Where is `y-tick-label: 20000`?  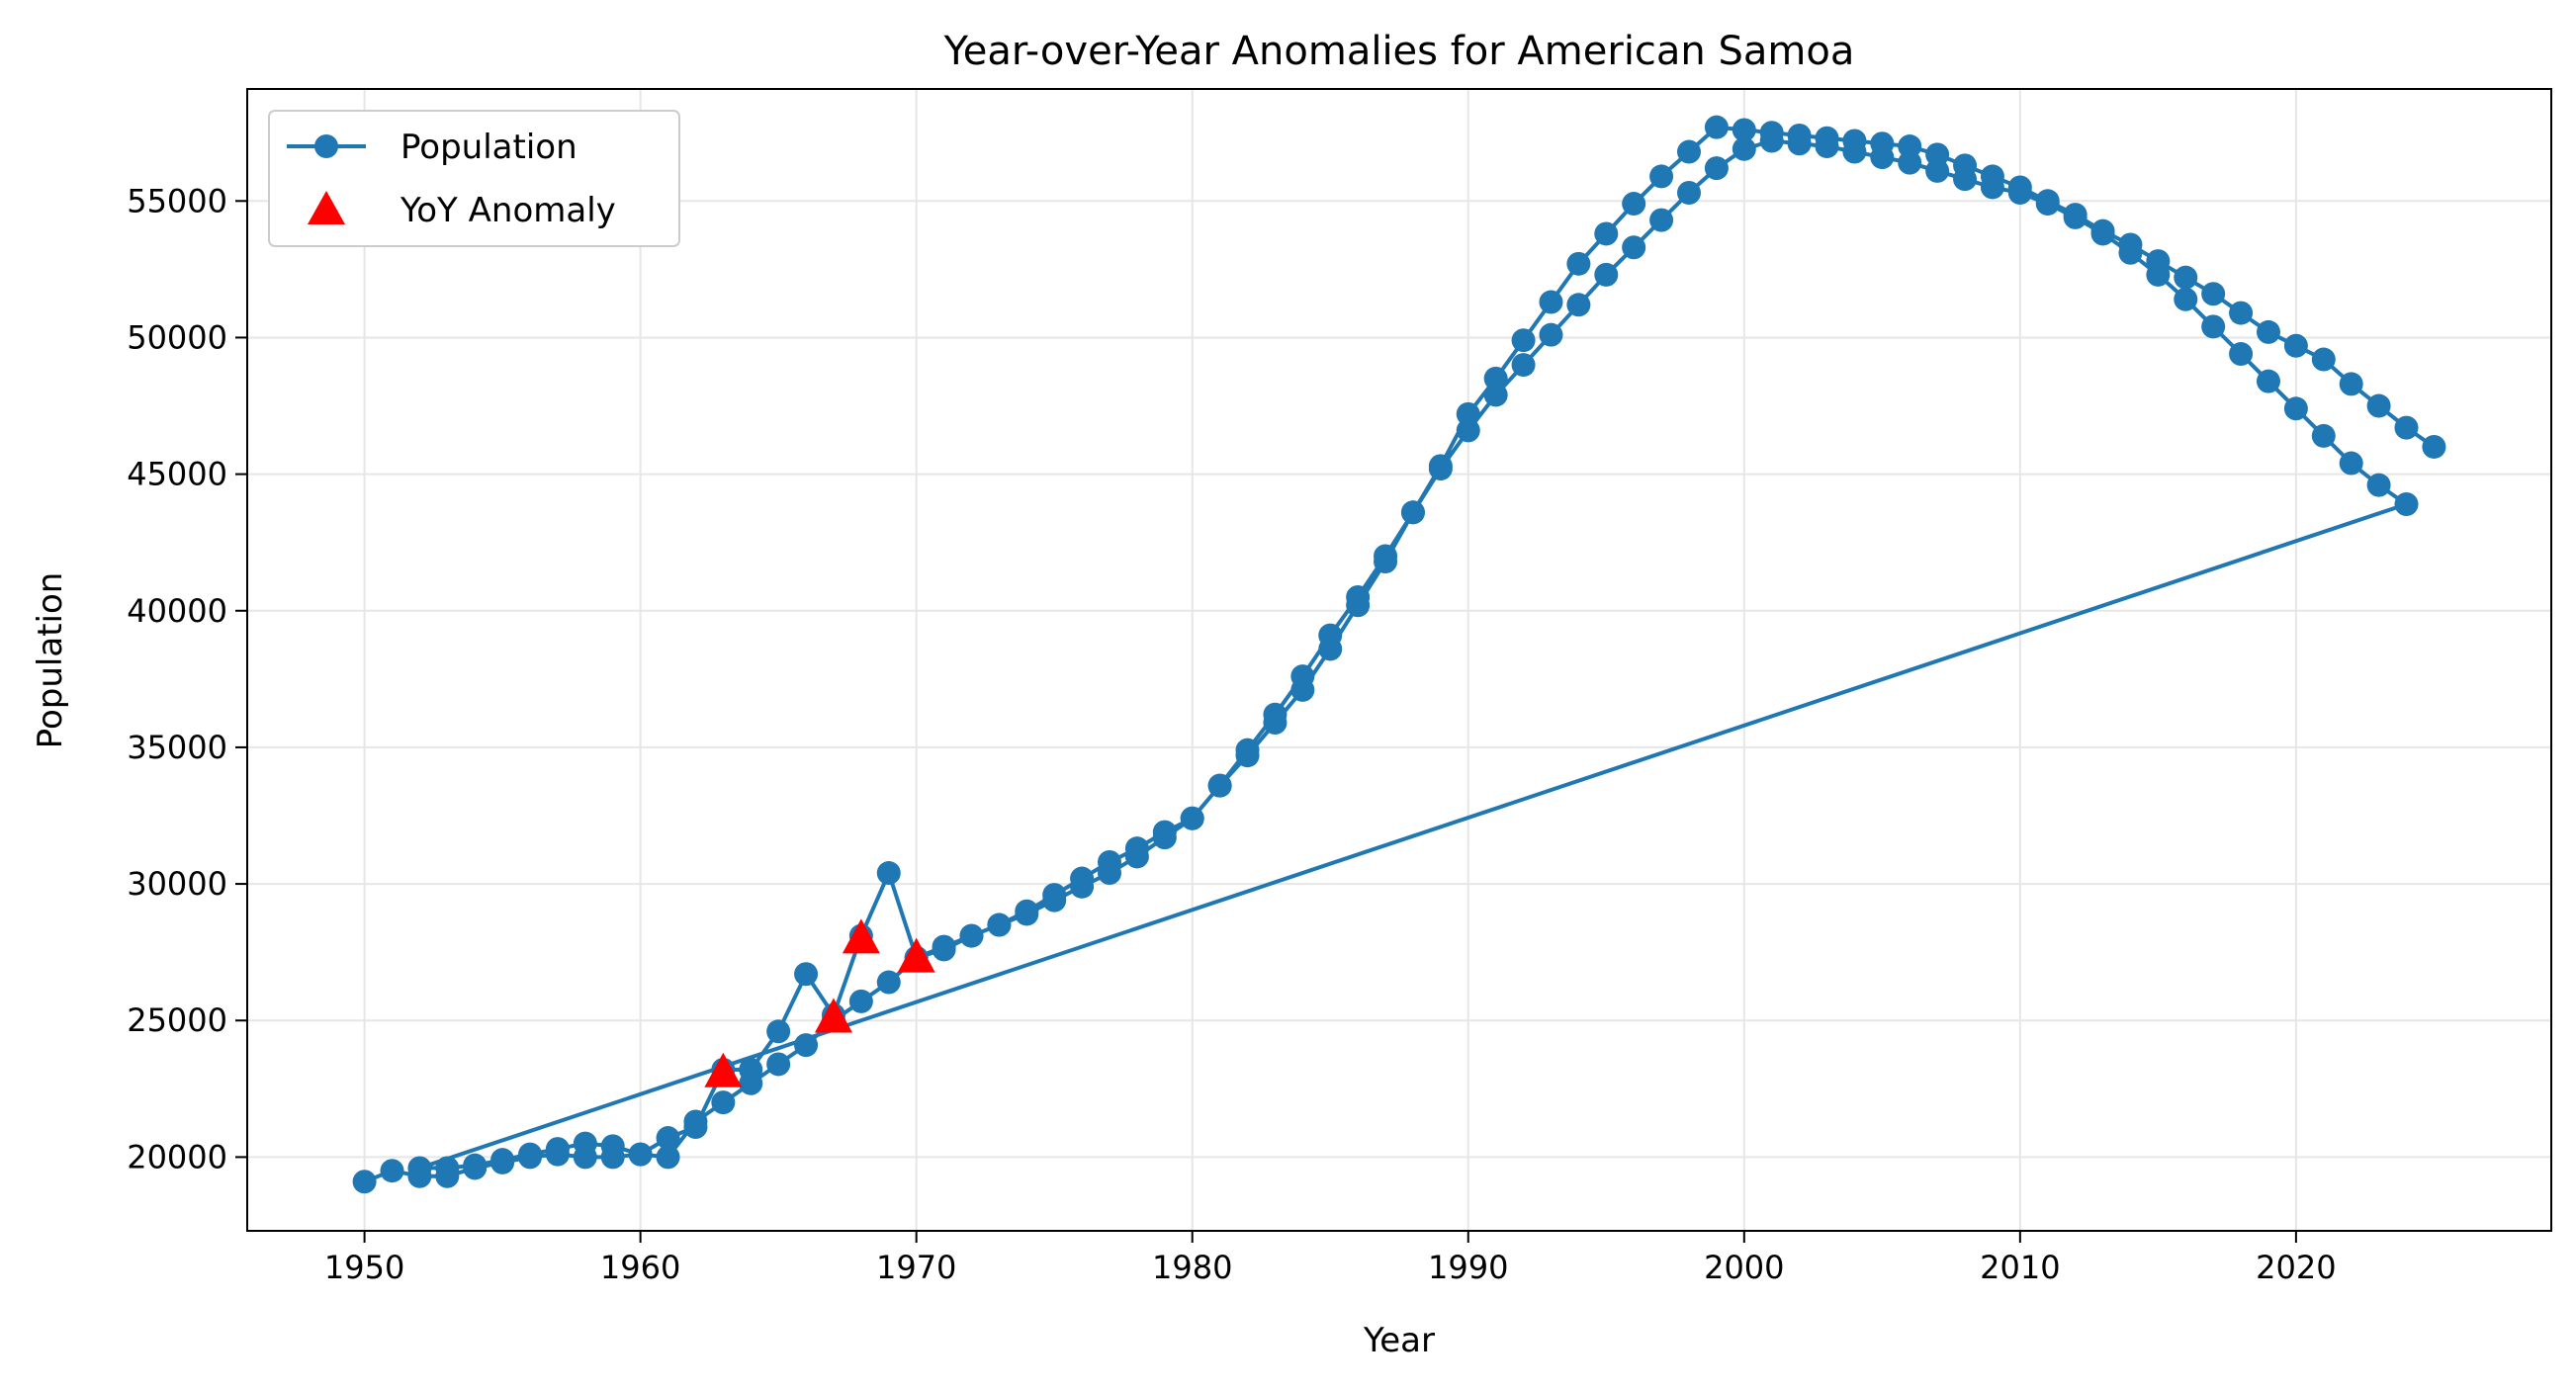 y-tick-label: 20000 is located at coordinates (177, 1156).